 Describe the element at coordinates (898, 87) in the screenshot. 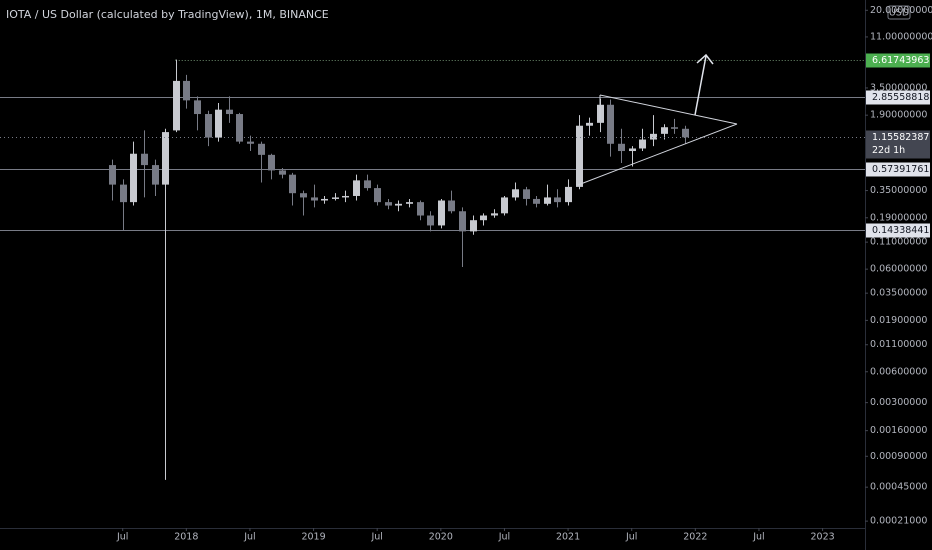

I see `y-tick-label: 3.50000000` at that location.